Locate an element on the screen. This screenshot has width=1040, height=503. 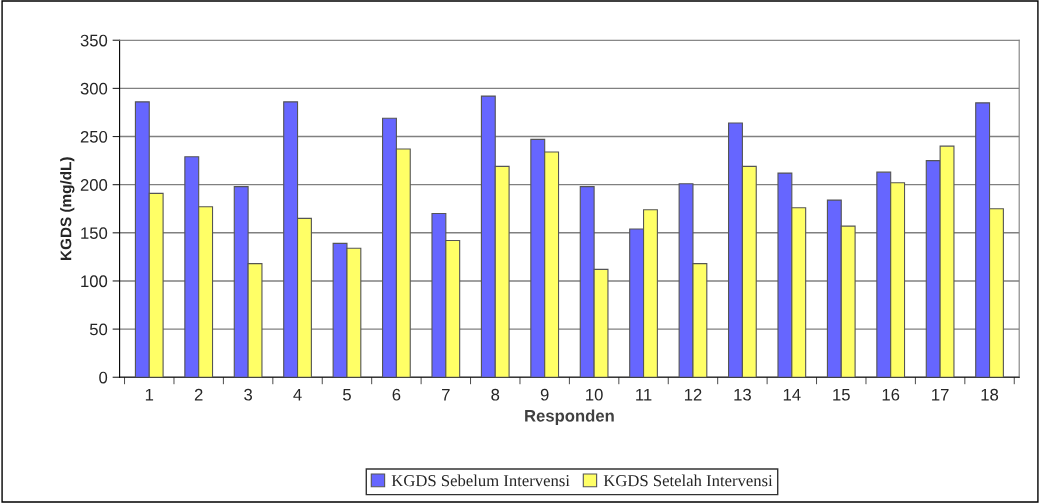
x-tick-label: 8 is located at coordinates (495, 394).